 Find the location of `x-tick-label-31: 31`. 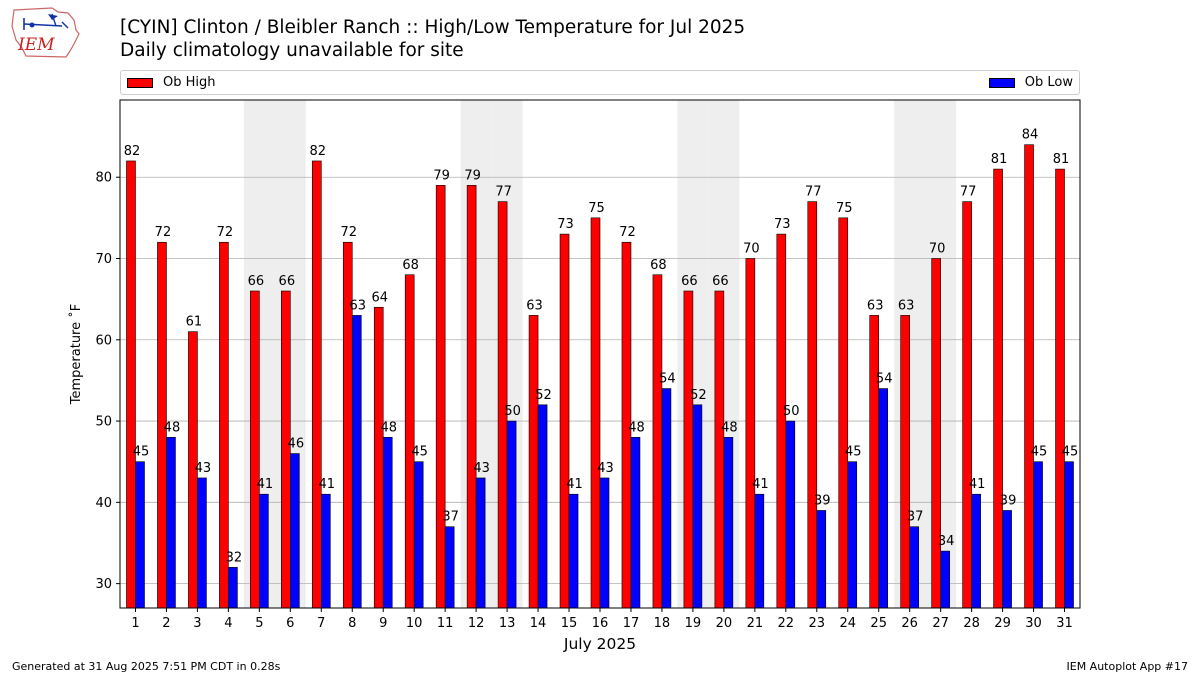

x-tick-label-31: 31 is located at coordinates (1064, 623).